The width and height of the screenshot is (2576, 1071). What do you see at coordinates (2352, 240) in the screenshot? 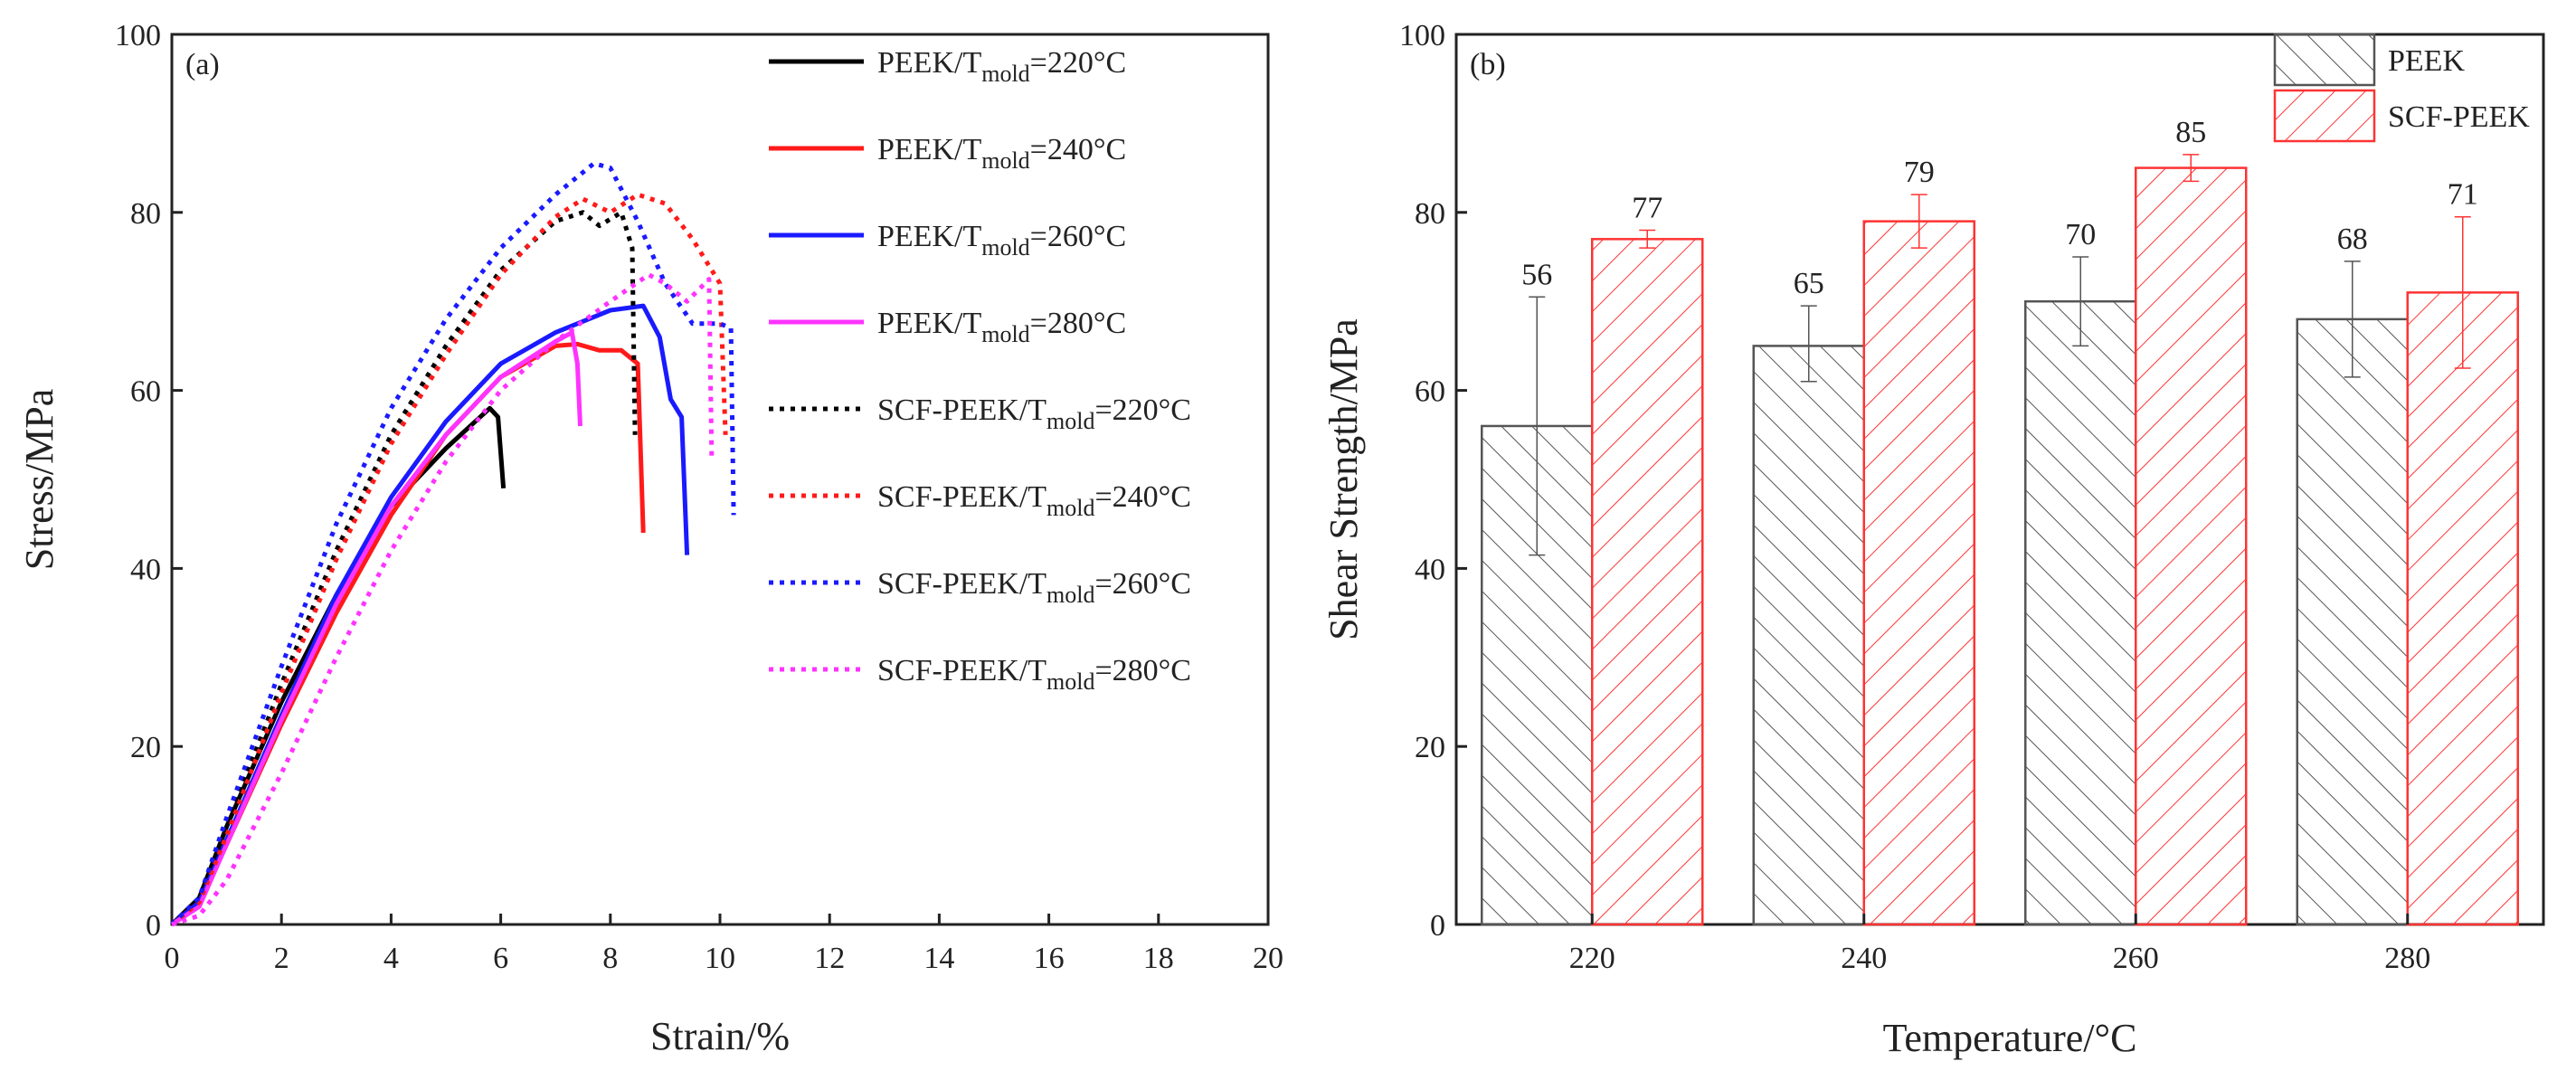
I see `data-label: 68` at bounding box center [2352, 240].